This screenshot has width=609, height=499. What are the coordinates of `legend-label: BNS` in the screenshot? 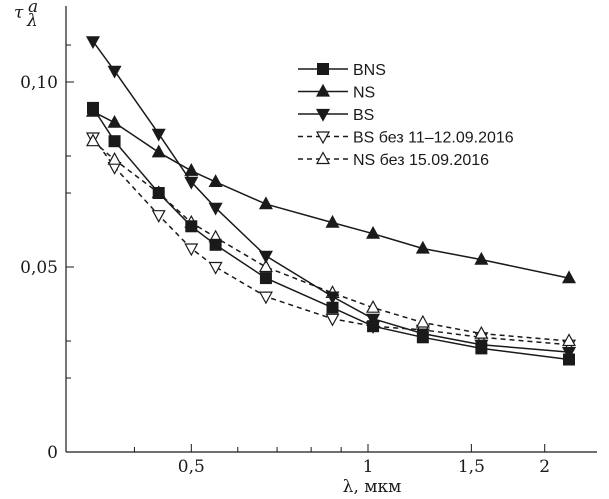 It's located at (369, 70).